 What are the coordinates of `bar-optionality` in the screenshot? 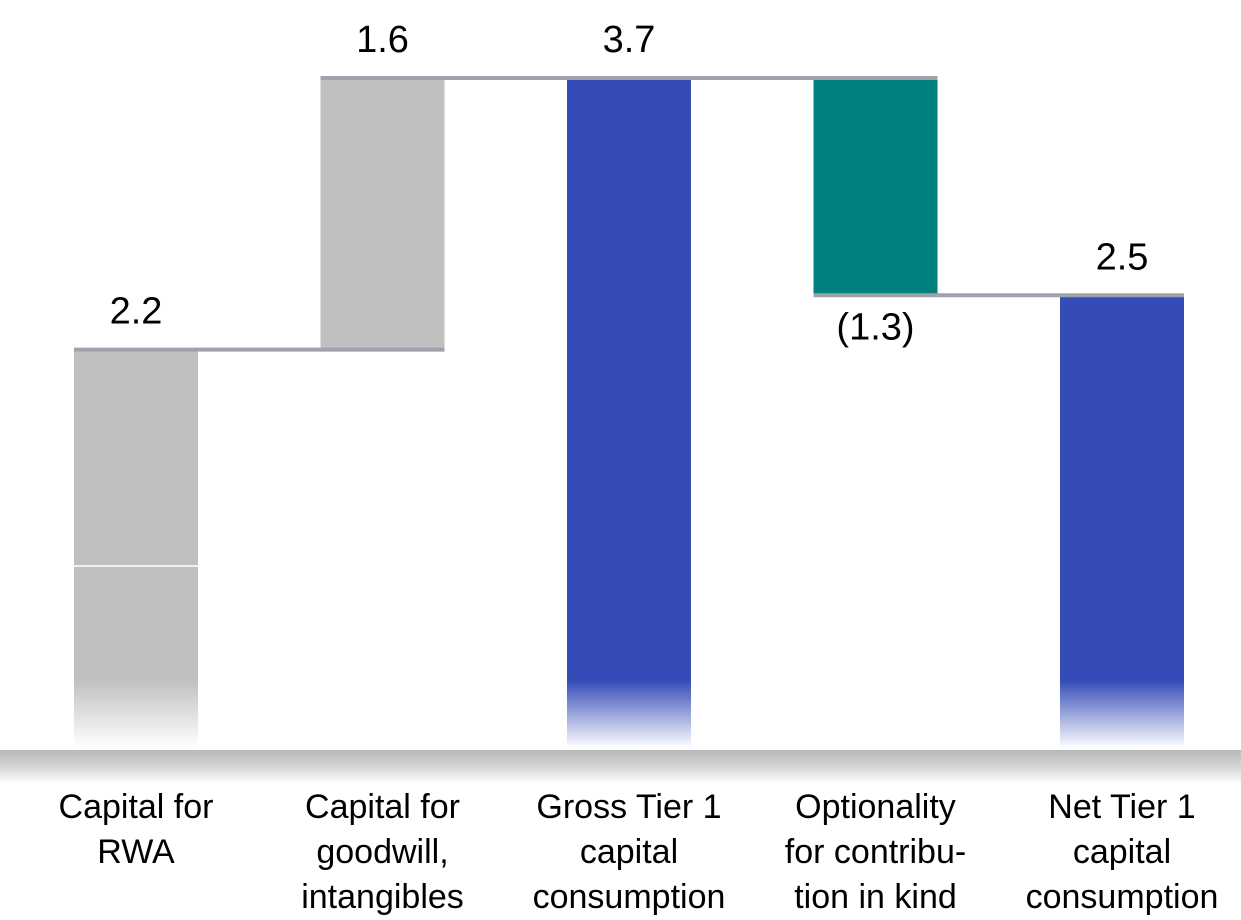 It's located at (875, 187).